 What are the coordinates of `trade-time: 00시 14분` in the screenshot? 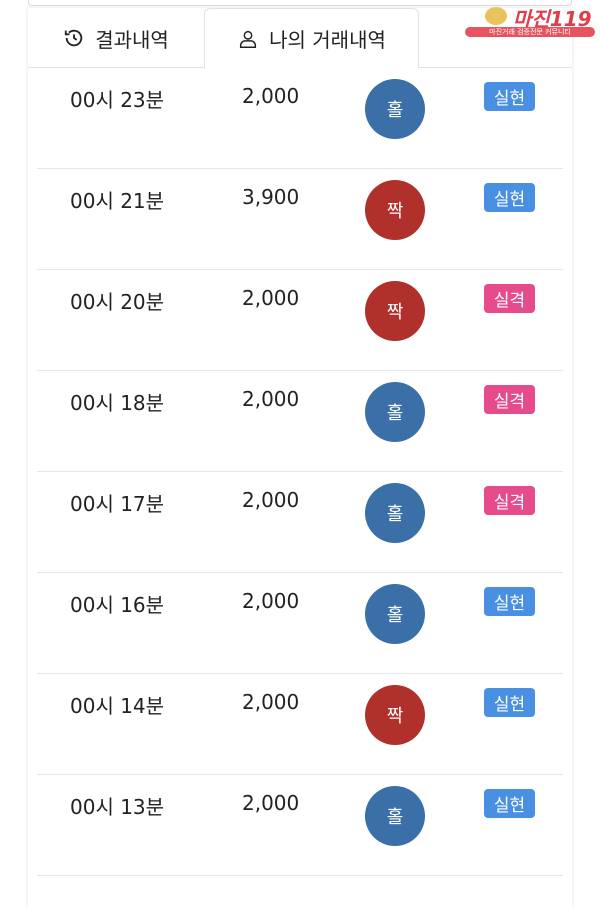 It's located at (117, 706).